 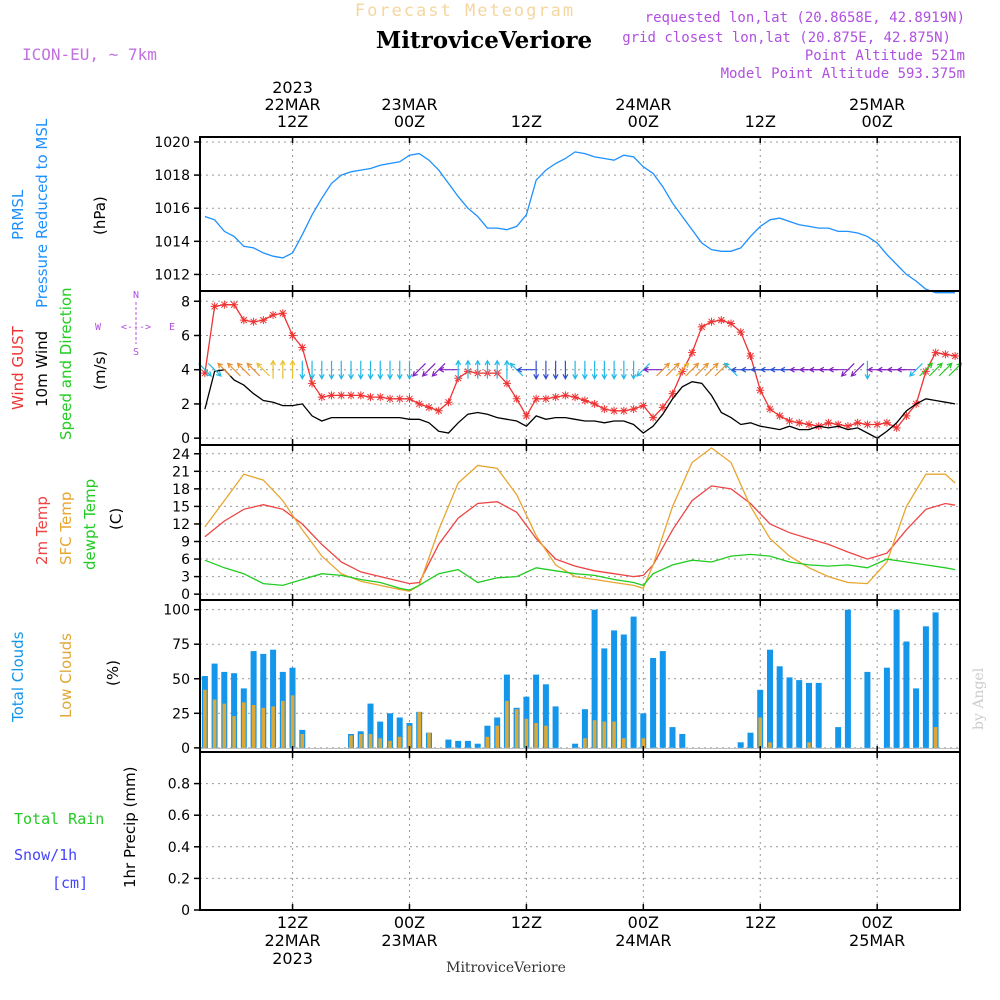 I want to click on bottom-time-label: 2023, so click(x=292, y=958).